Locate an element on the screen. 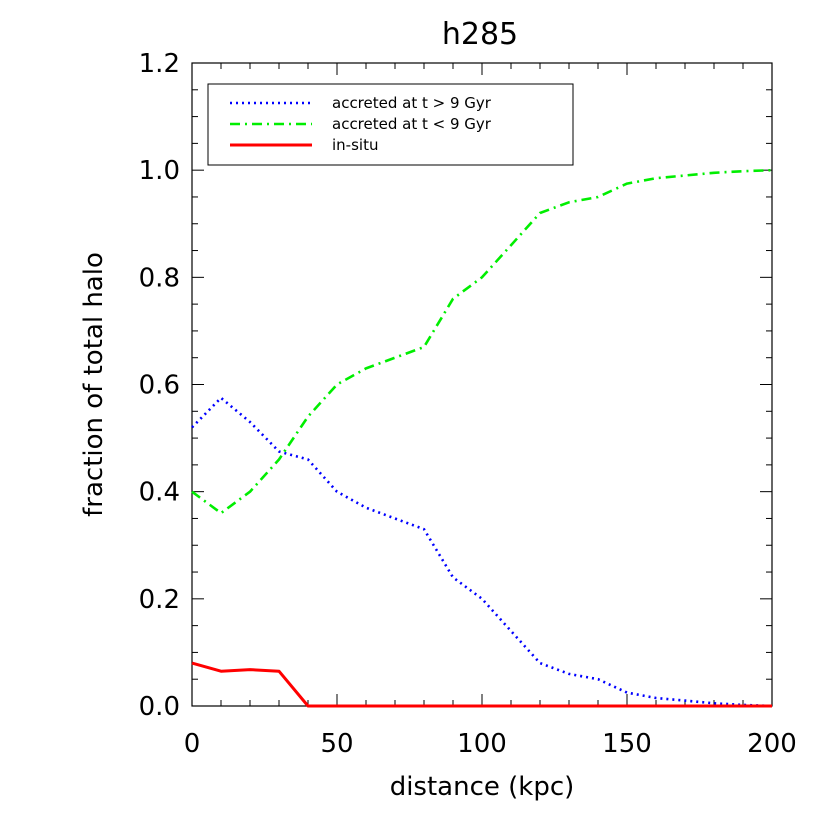 This screenshot has height=830, width=830. y-tick-label: 0.2 is located at coordinates (159, 600).